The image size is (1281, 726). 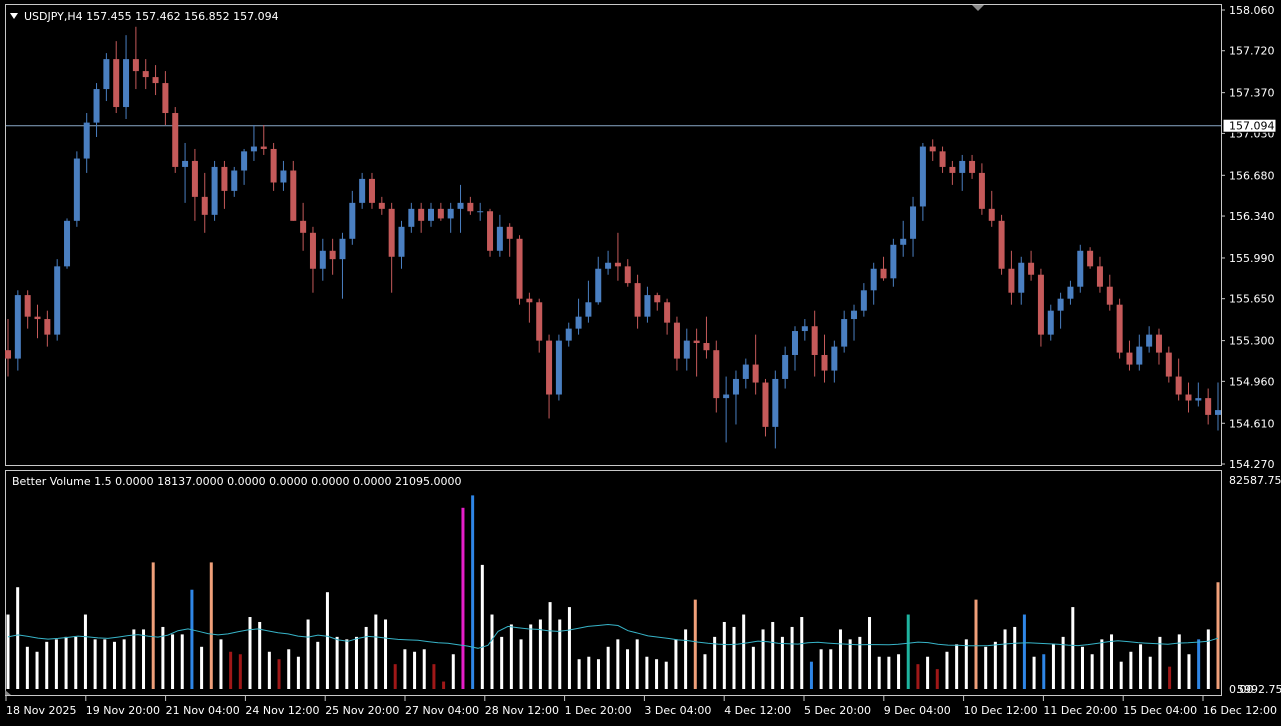 I want to click on price-tick-label: 155.990, so click(x=1252, y=258).